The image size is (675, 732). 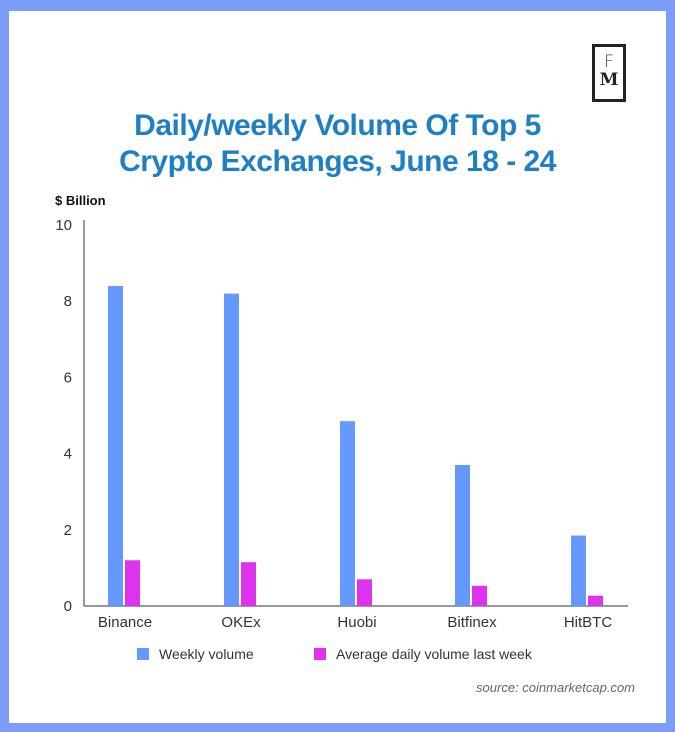 I want to click on legend-swatch-weekly, so click(x=143, y=654).